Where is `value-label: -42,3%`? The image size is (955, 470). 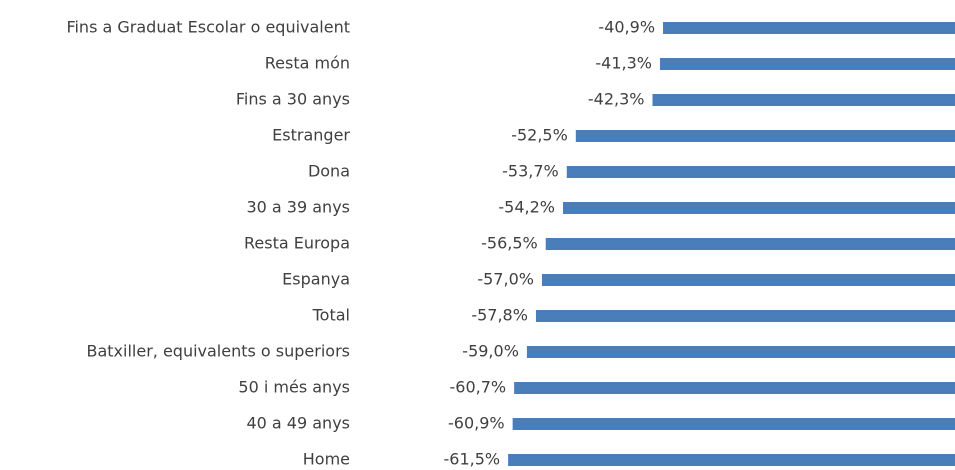 value-label: -42,3% is located at coordinates (616, 99).